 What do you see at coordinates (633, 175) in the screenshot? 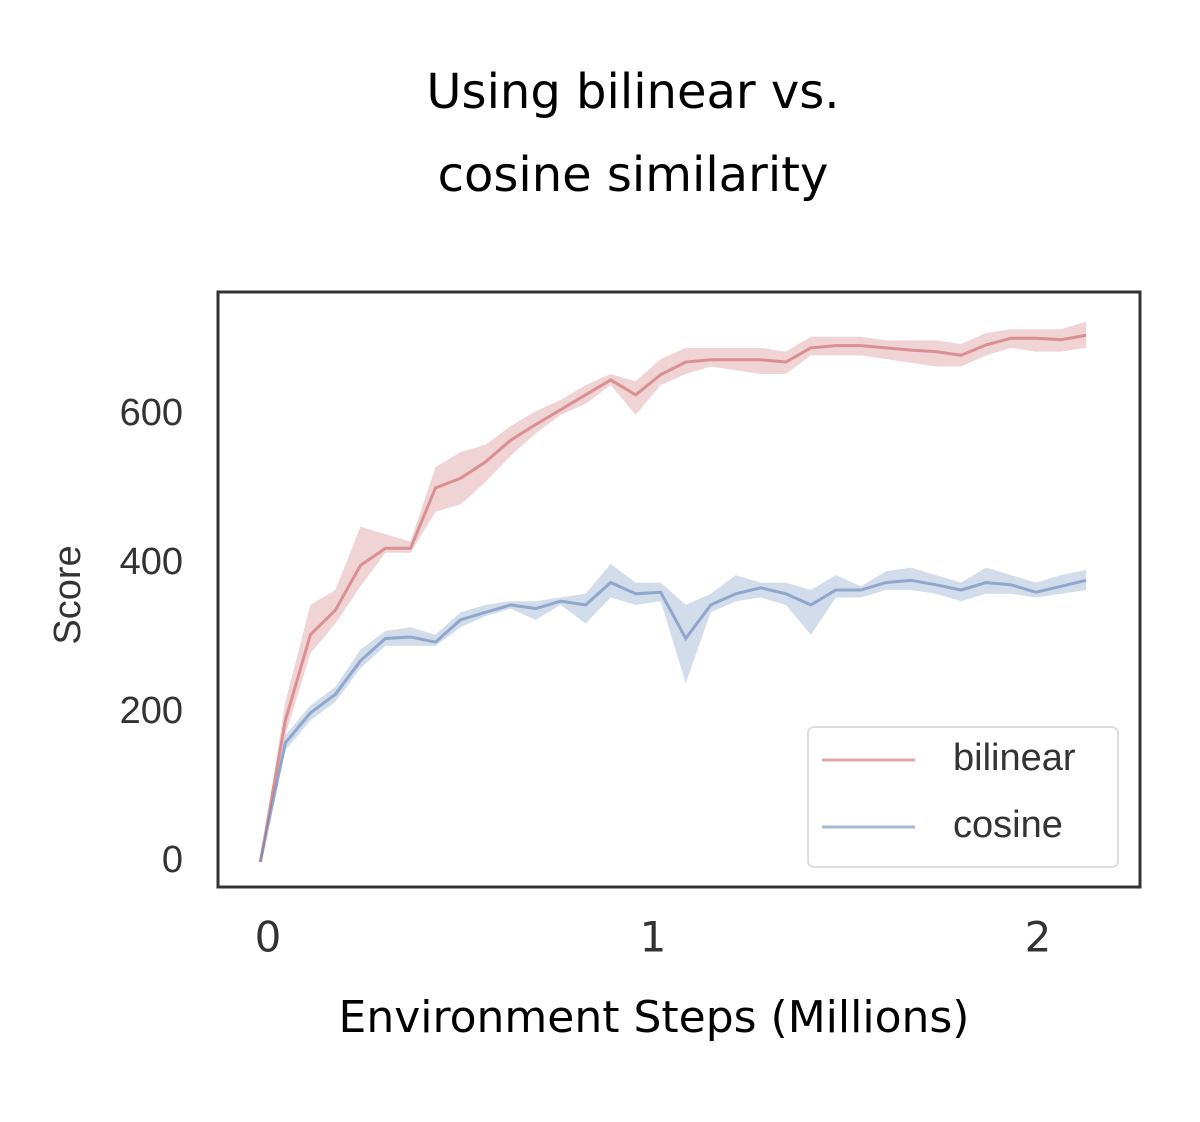
I see `chart-title: cosine similarity` at bounding box center [633, 175].